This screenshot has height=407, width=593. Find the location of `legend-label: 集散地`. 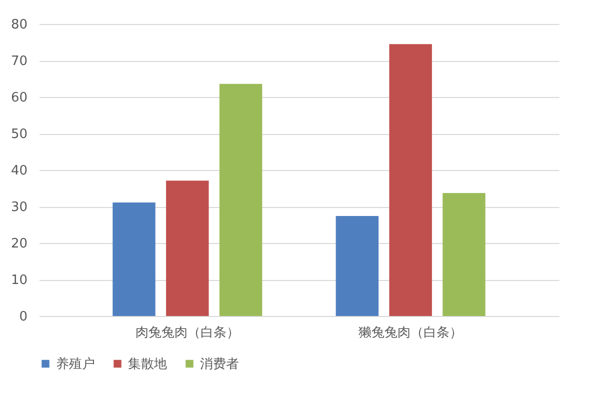

legend-label: 集散地 is located at coordinates (147, 364).